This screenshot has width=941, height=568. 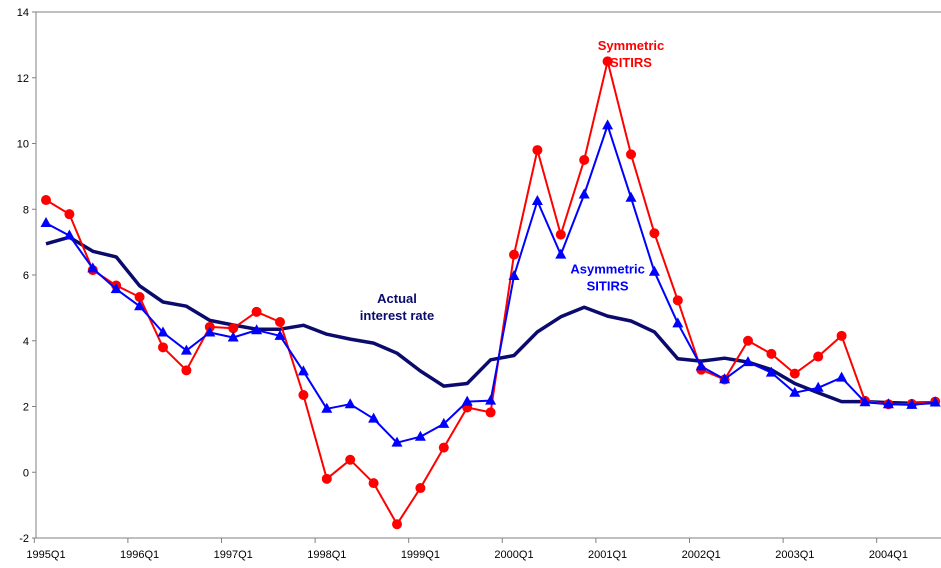 What do you see at coordinates (607, 268) in the screenshot?
I see `annotation-line1: Asymmetric` at bounding box center [607, 268].